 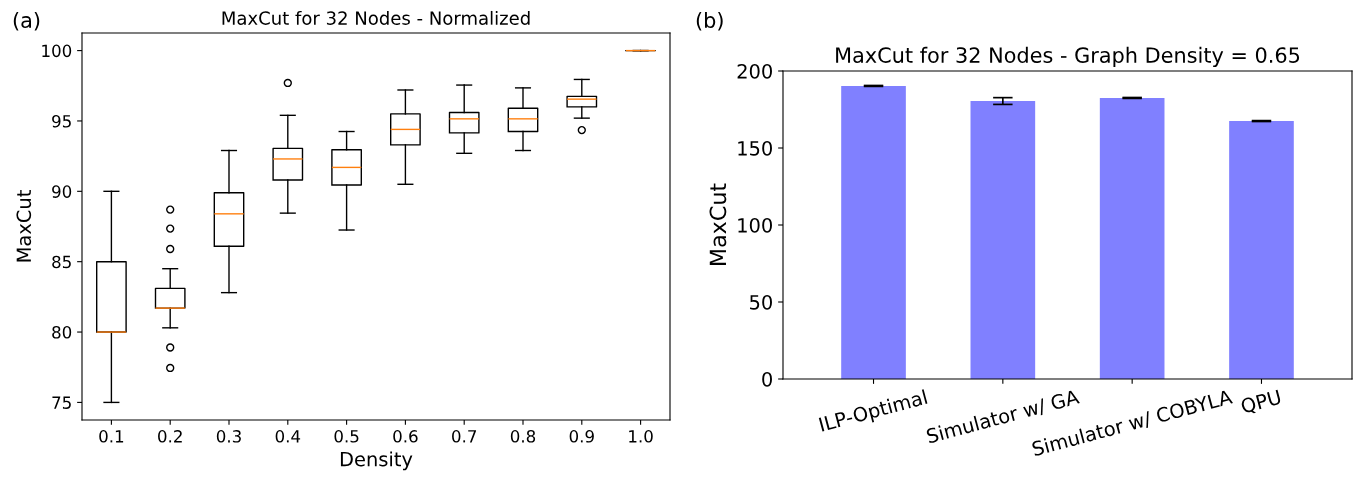 I want to click on y-tick-label: 200, so click(x=754, y=71).